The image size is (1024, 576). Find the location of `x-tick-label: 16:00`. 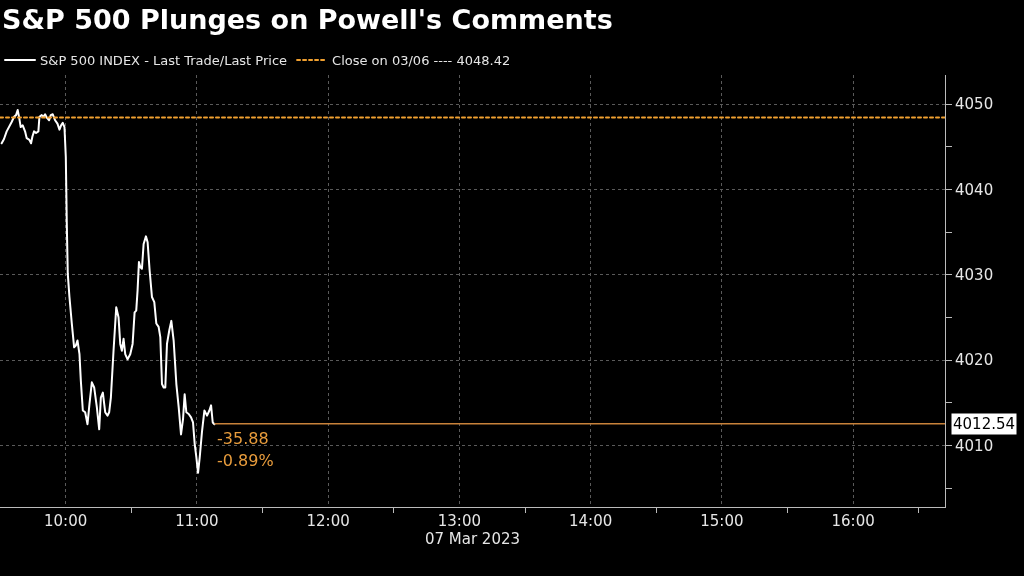

x-tick-label: 16:00 is located at coordinates (853, 521).